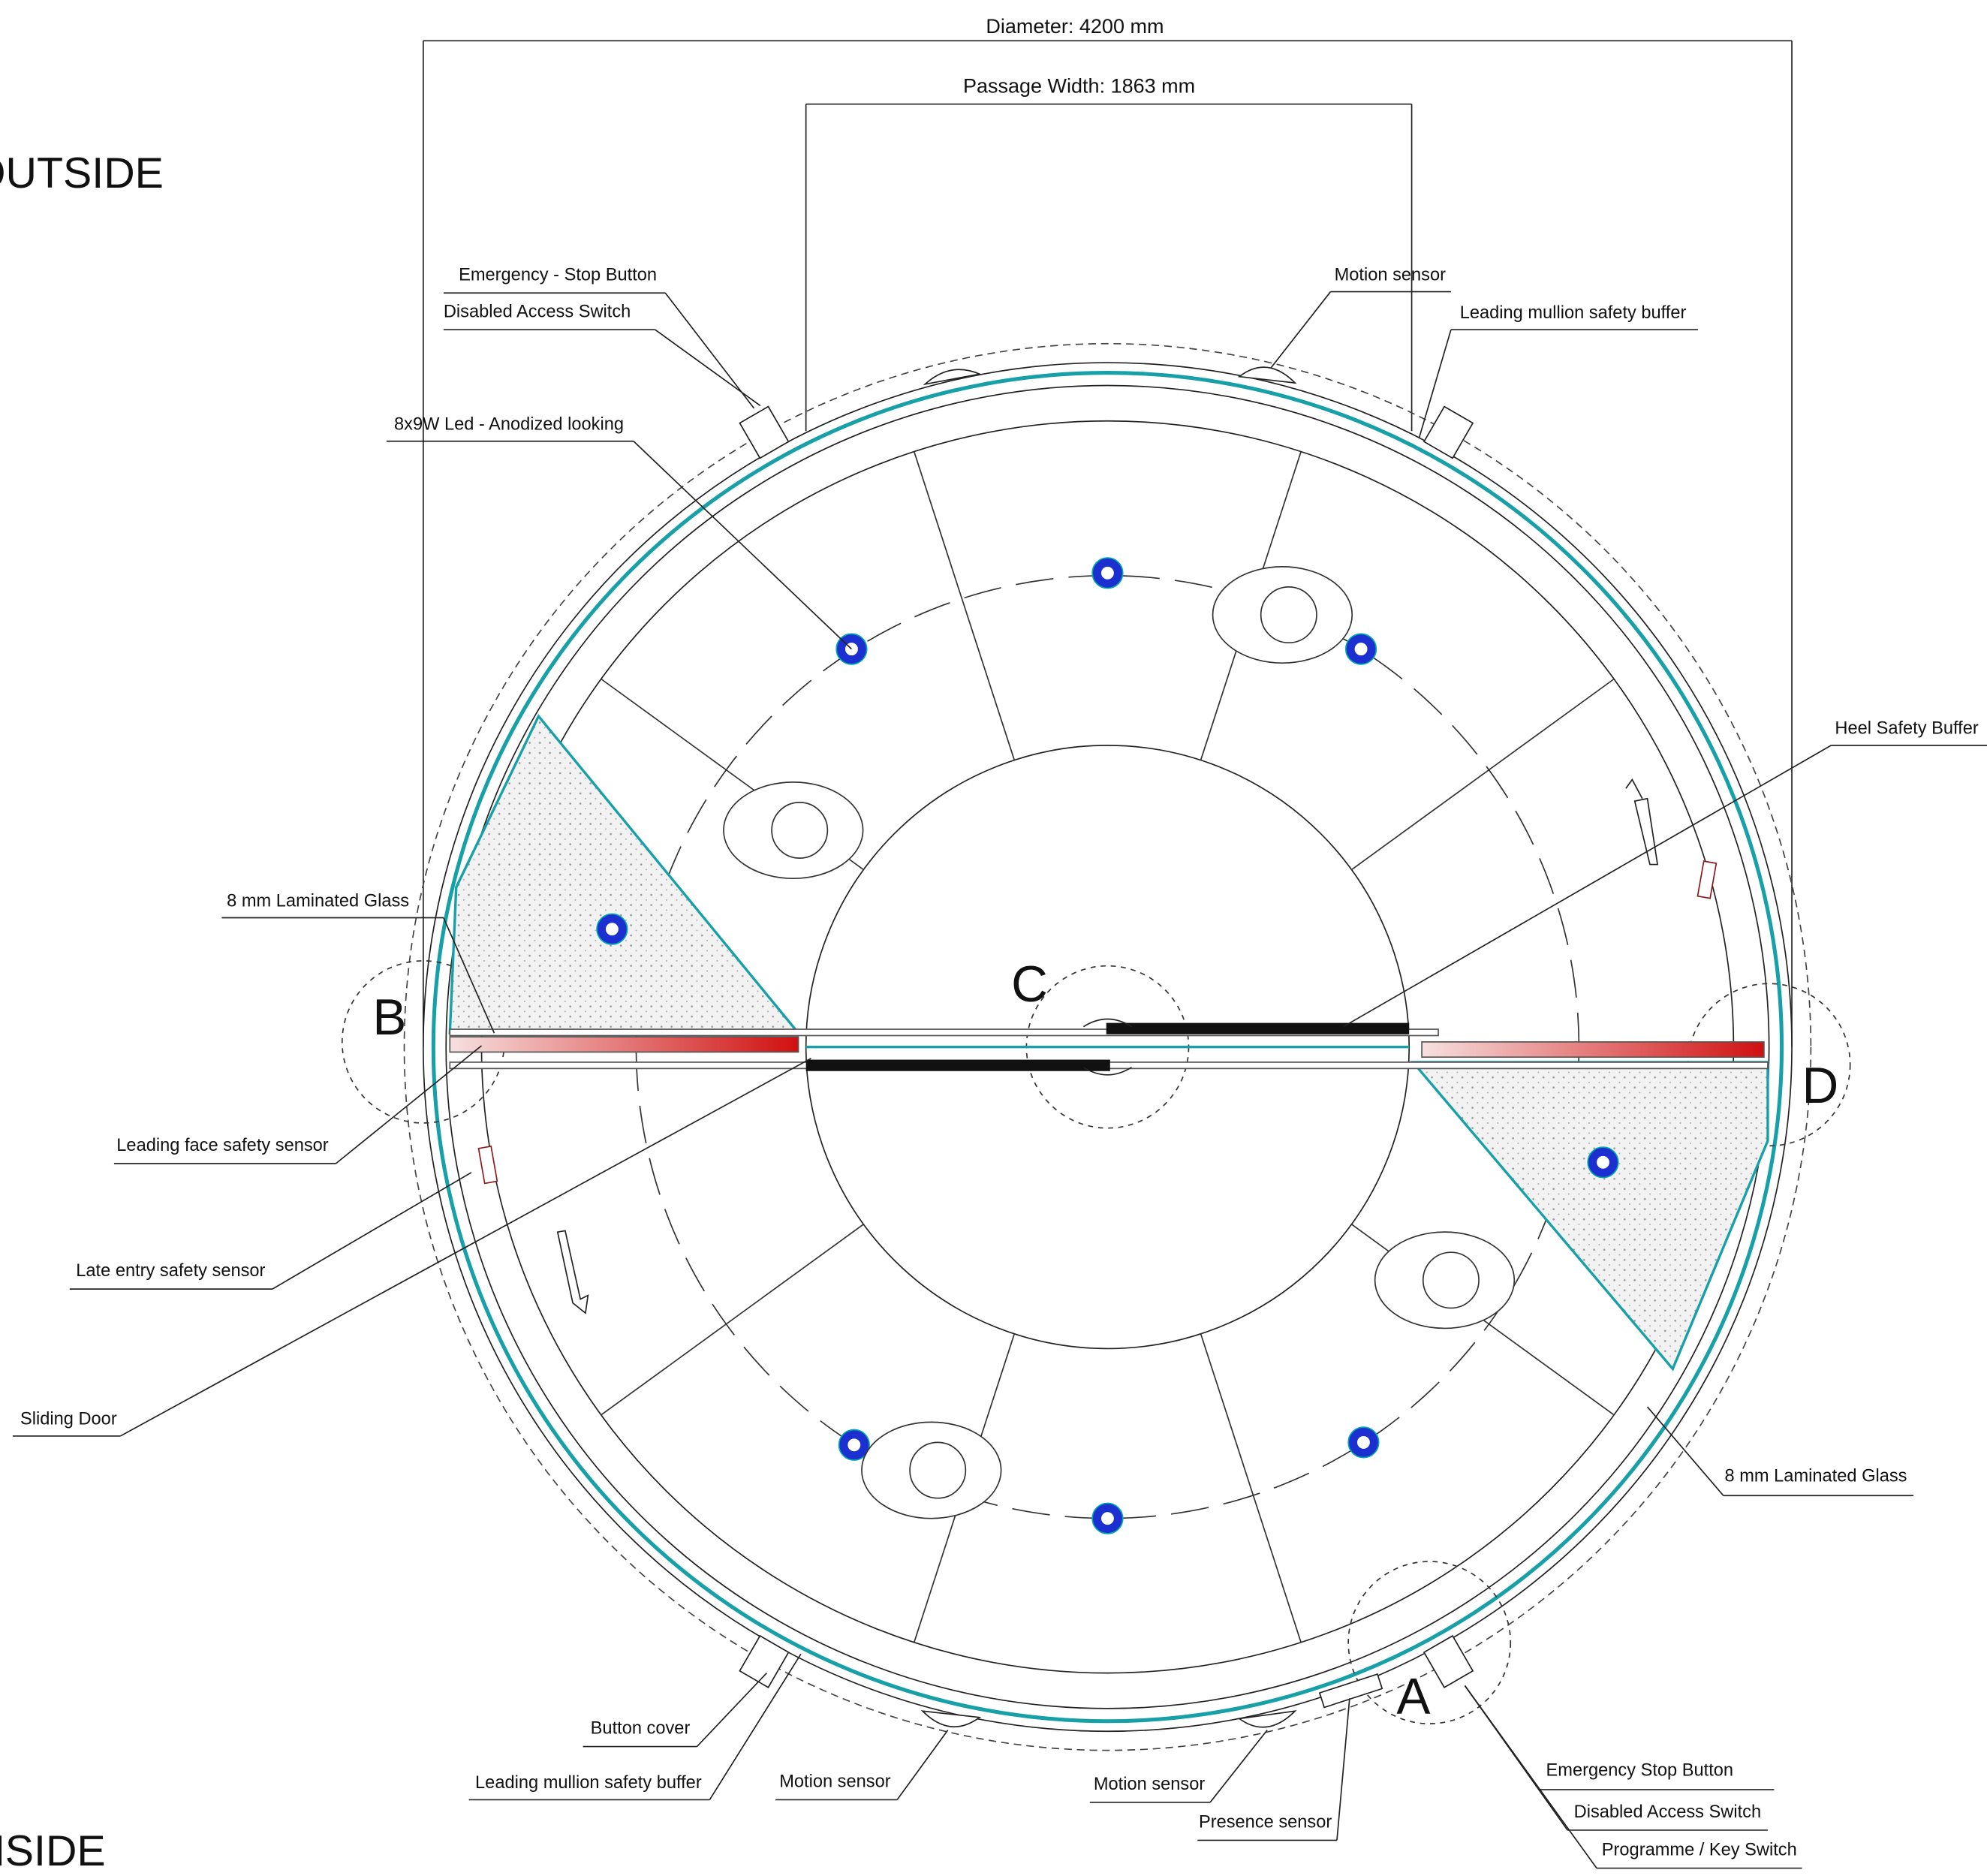 The height and width of the screenshot is (1876, 1987). What do you see at coordinates (53, 1851) in the screenshot?
I see `zone-label: INSIDE` at bounding box center [53, 1851].